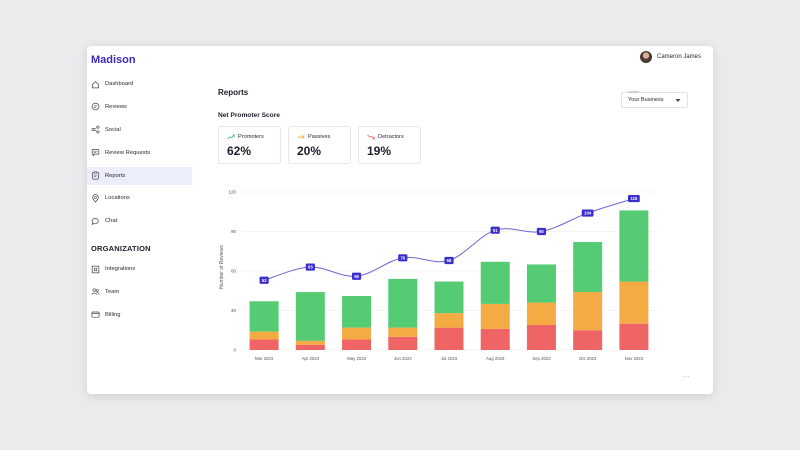  Describe the element at coordinates (139, 269) in the screenshot. I see `sidebar-item-integrations: Integrations` at that location.